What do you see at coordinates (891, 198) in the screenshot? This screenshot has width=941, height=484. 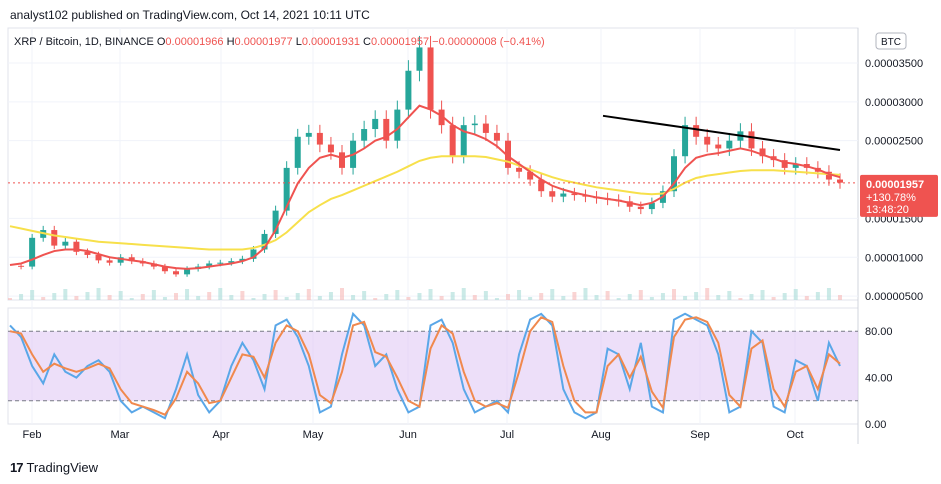 I see `price-tag-change: +130.78%` at bounding box center [891, 198].